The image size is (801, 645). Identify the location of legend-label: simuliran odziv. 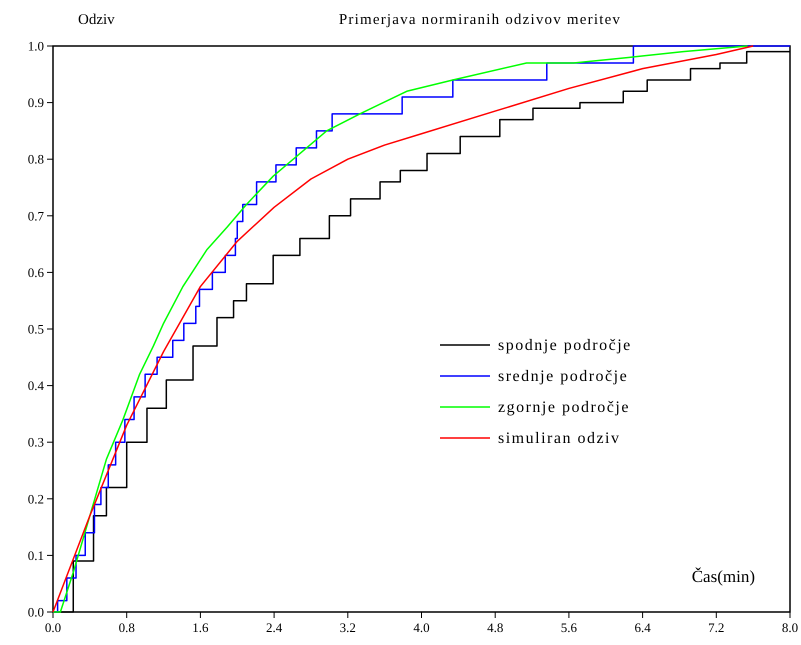
(559, 438).